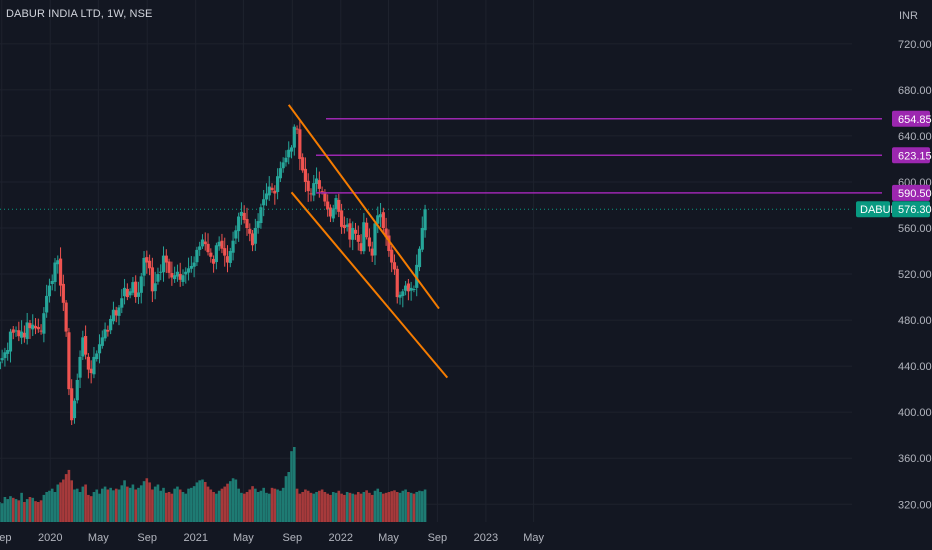  I want to click on symbol-tag, so click(873, 209).